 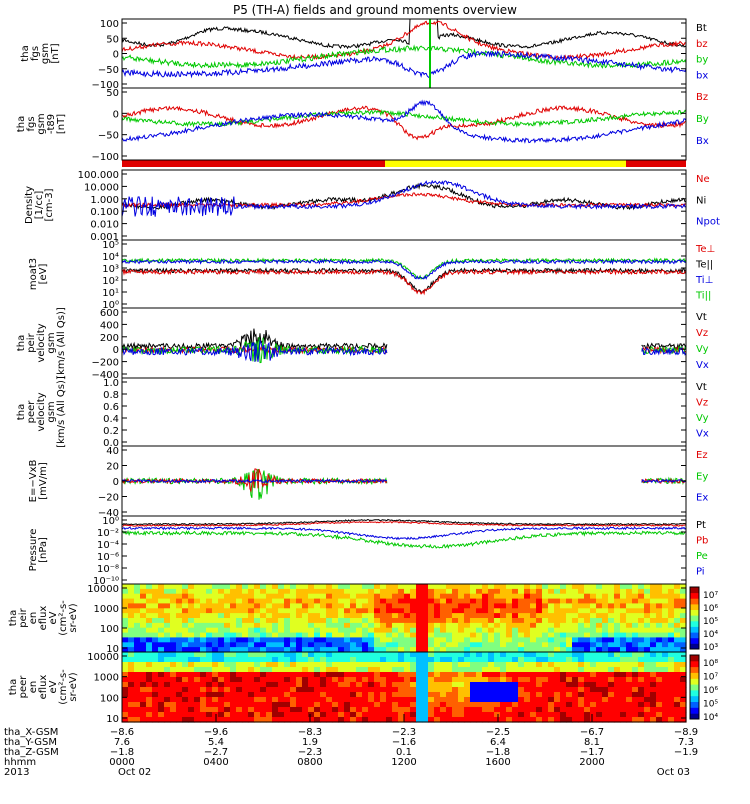 What do you see at coordinates (404, 198) in the screenshot?
I see `series-npot` at bounding box center [404, 198].